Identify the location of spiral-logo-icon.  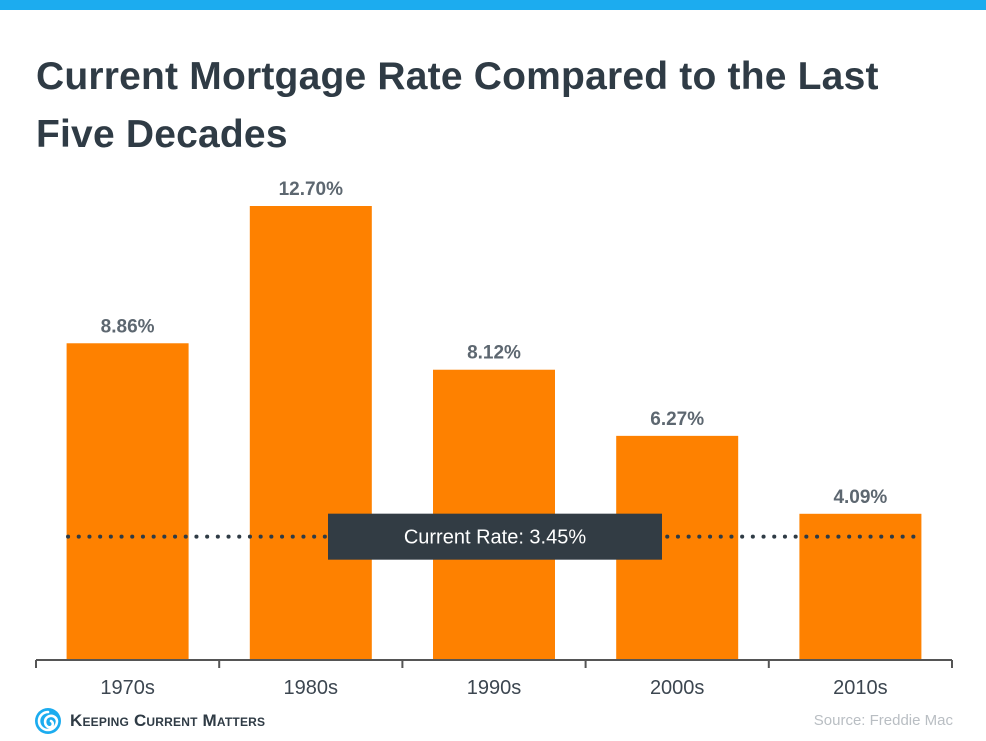
(48, 721).